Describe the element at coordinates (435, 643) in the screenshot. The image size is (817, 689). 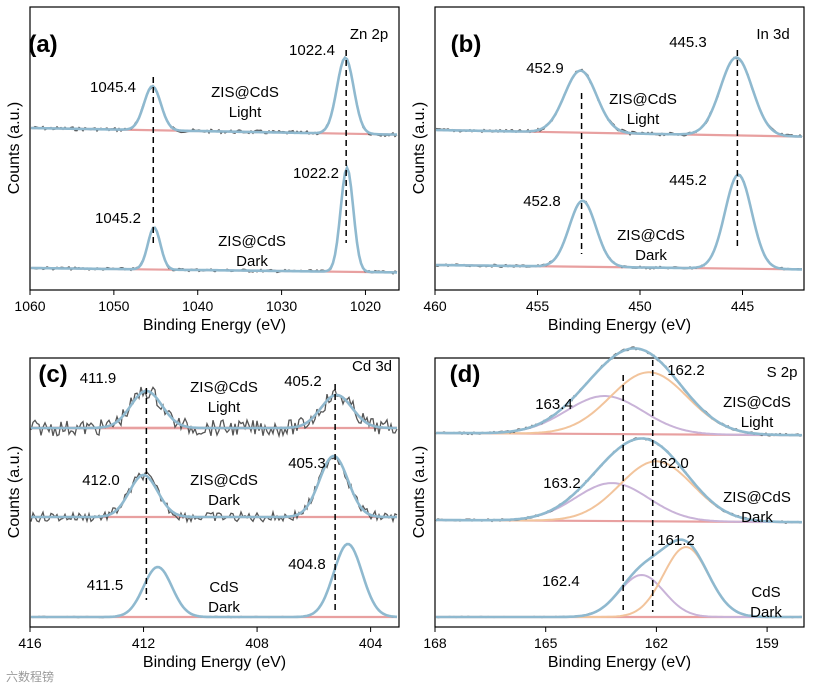
I see `x-tick-label: 168` at that location.